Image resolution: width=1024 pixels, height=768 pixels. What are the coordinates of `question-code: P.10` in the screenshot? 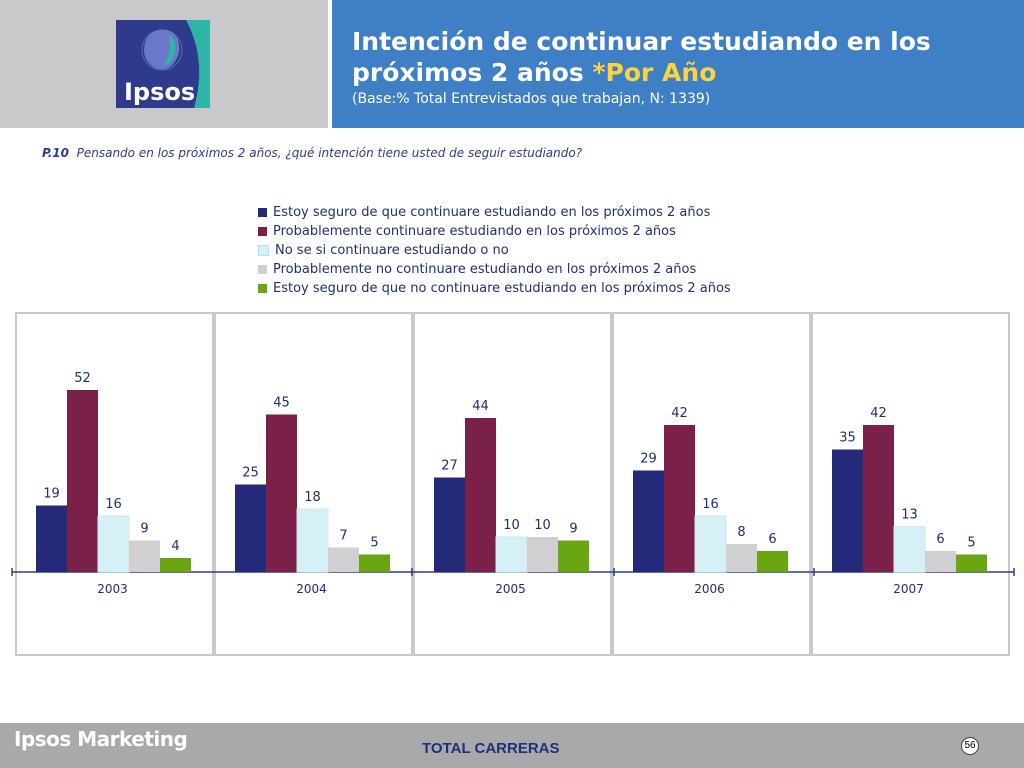 It's located at (55, 153).